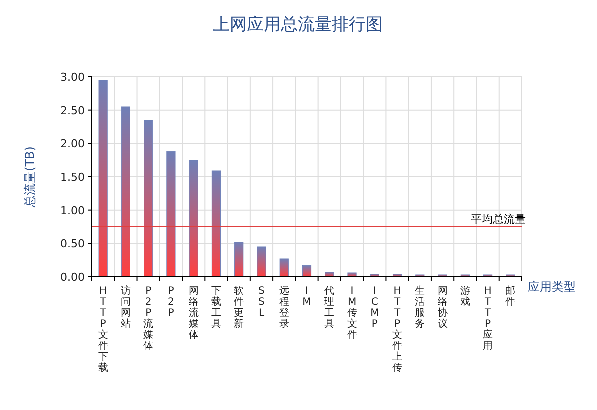 The width and height of the screenshot is (597, 410). What do you see at coordinates (193, 313) in the screenshot?
I see `x-tick-label: 网络流媒体` at bounding box center [193, 313].